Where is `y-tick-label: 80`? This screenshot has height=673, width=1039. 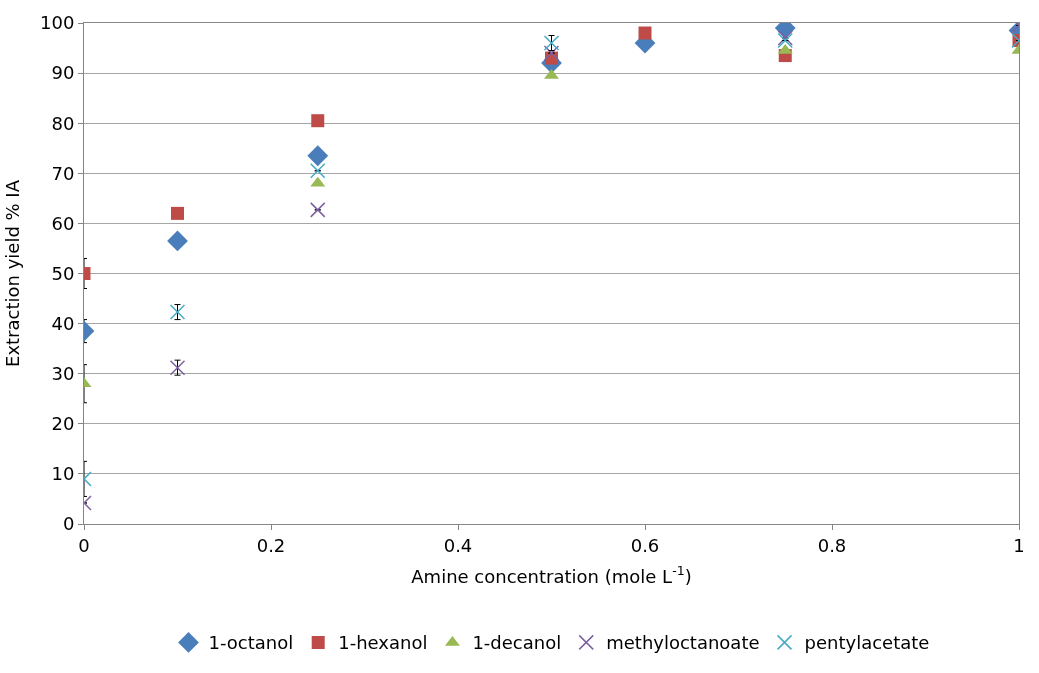
y-tick-label: 80 is located at coordinates (63, 123).